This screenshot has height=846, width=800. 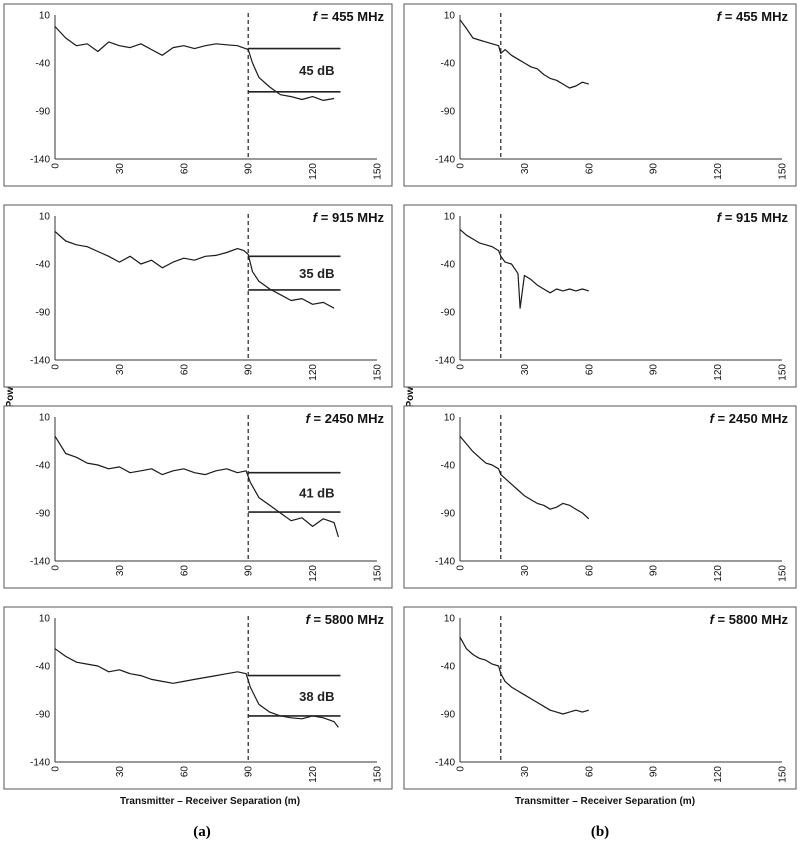 I want to click on attenuation-label: 41 dB, so click(x=316, y=492).